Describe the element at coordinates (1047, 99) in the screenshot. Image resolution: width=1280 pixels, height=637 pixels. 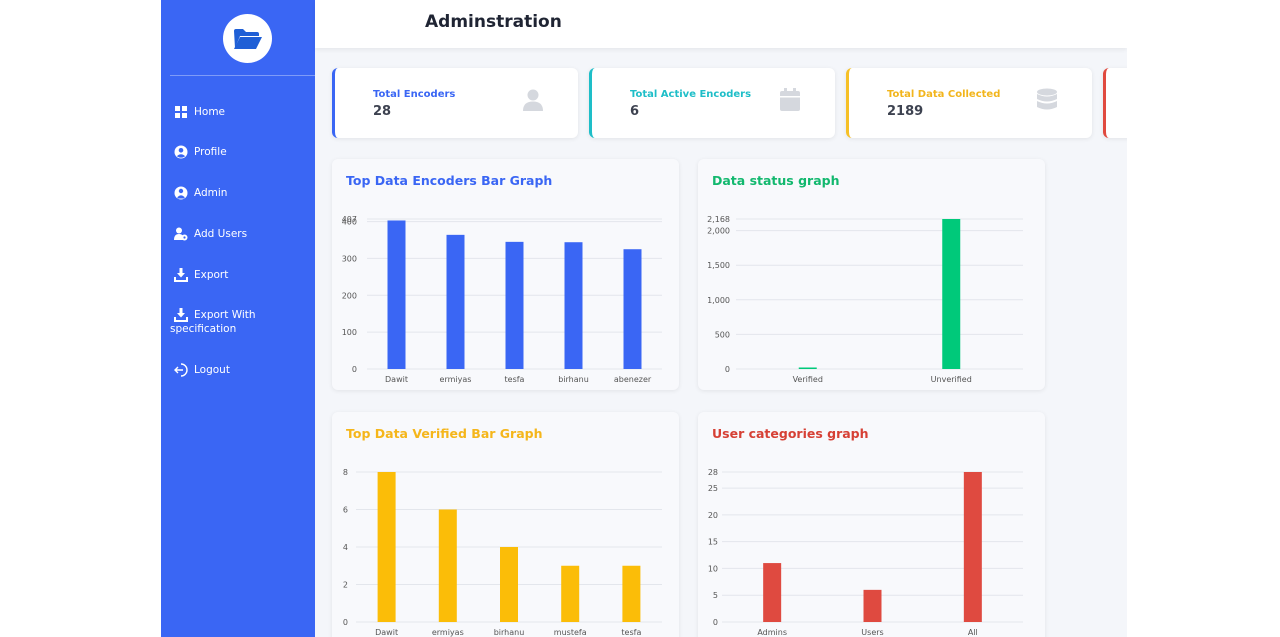
I see `database-icon` at that location.